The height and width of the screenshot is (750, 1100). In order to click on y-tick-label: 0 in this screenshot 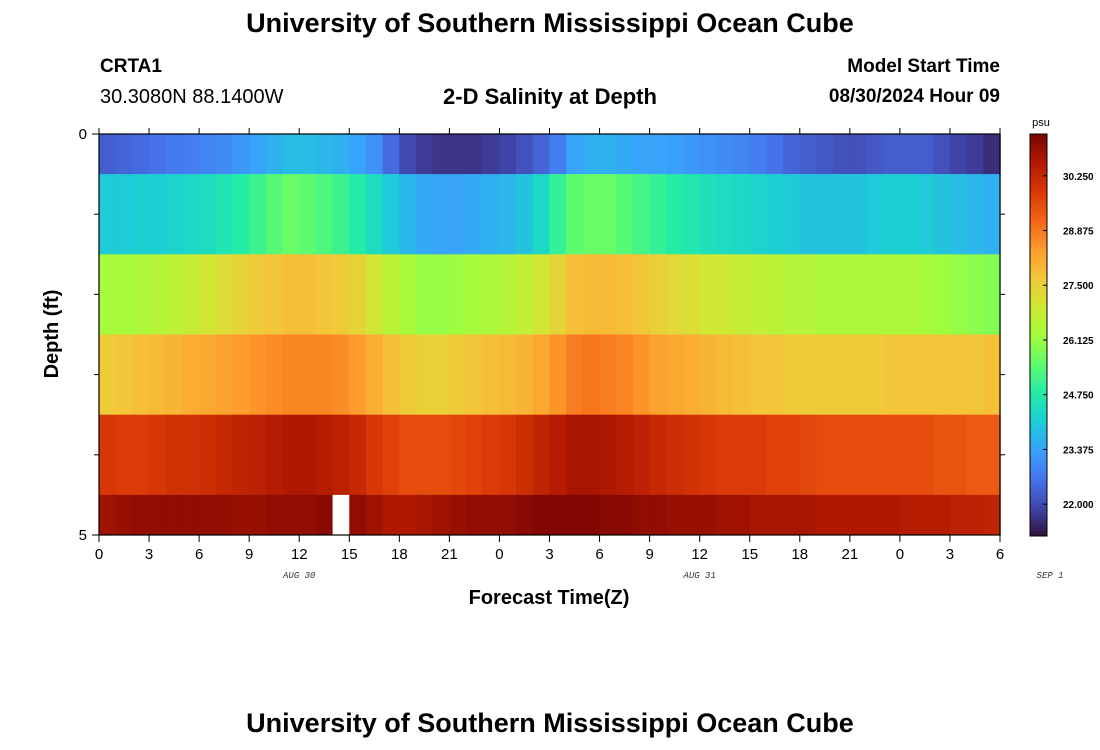, I will do `click(83, 134)`.